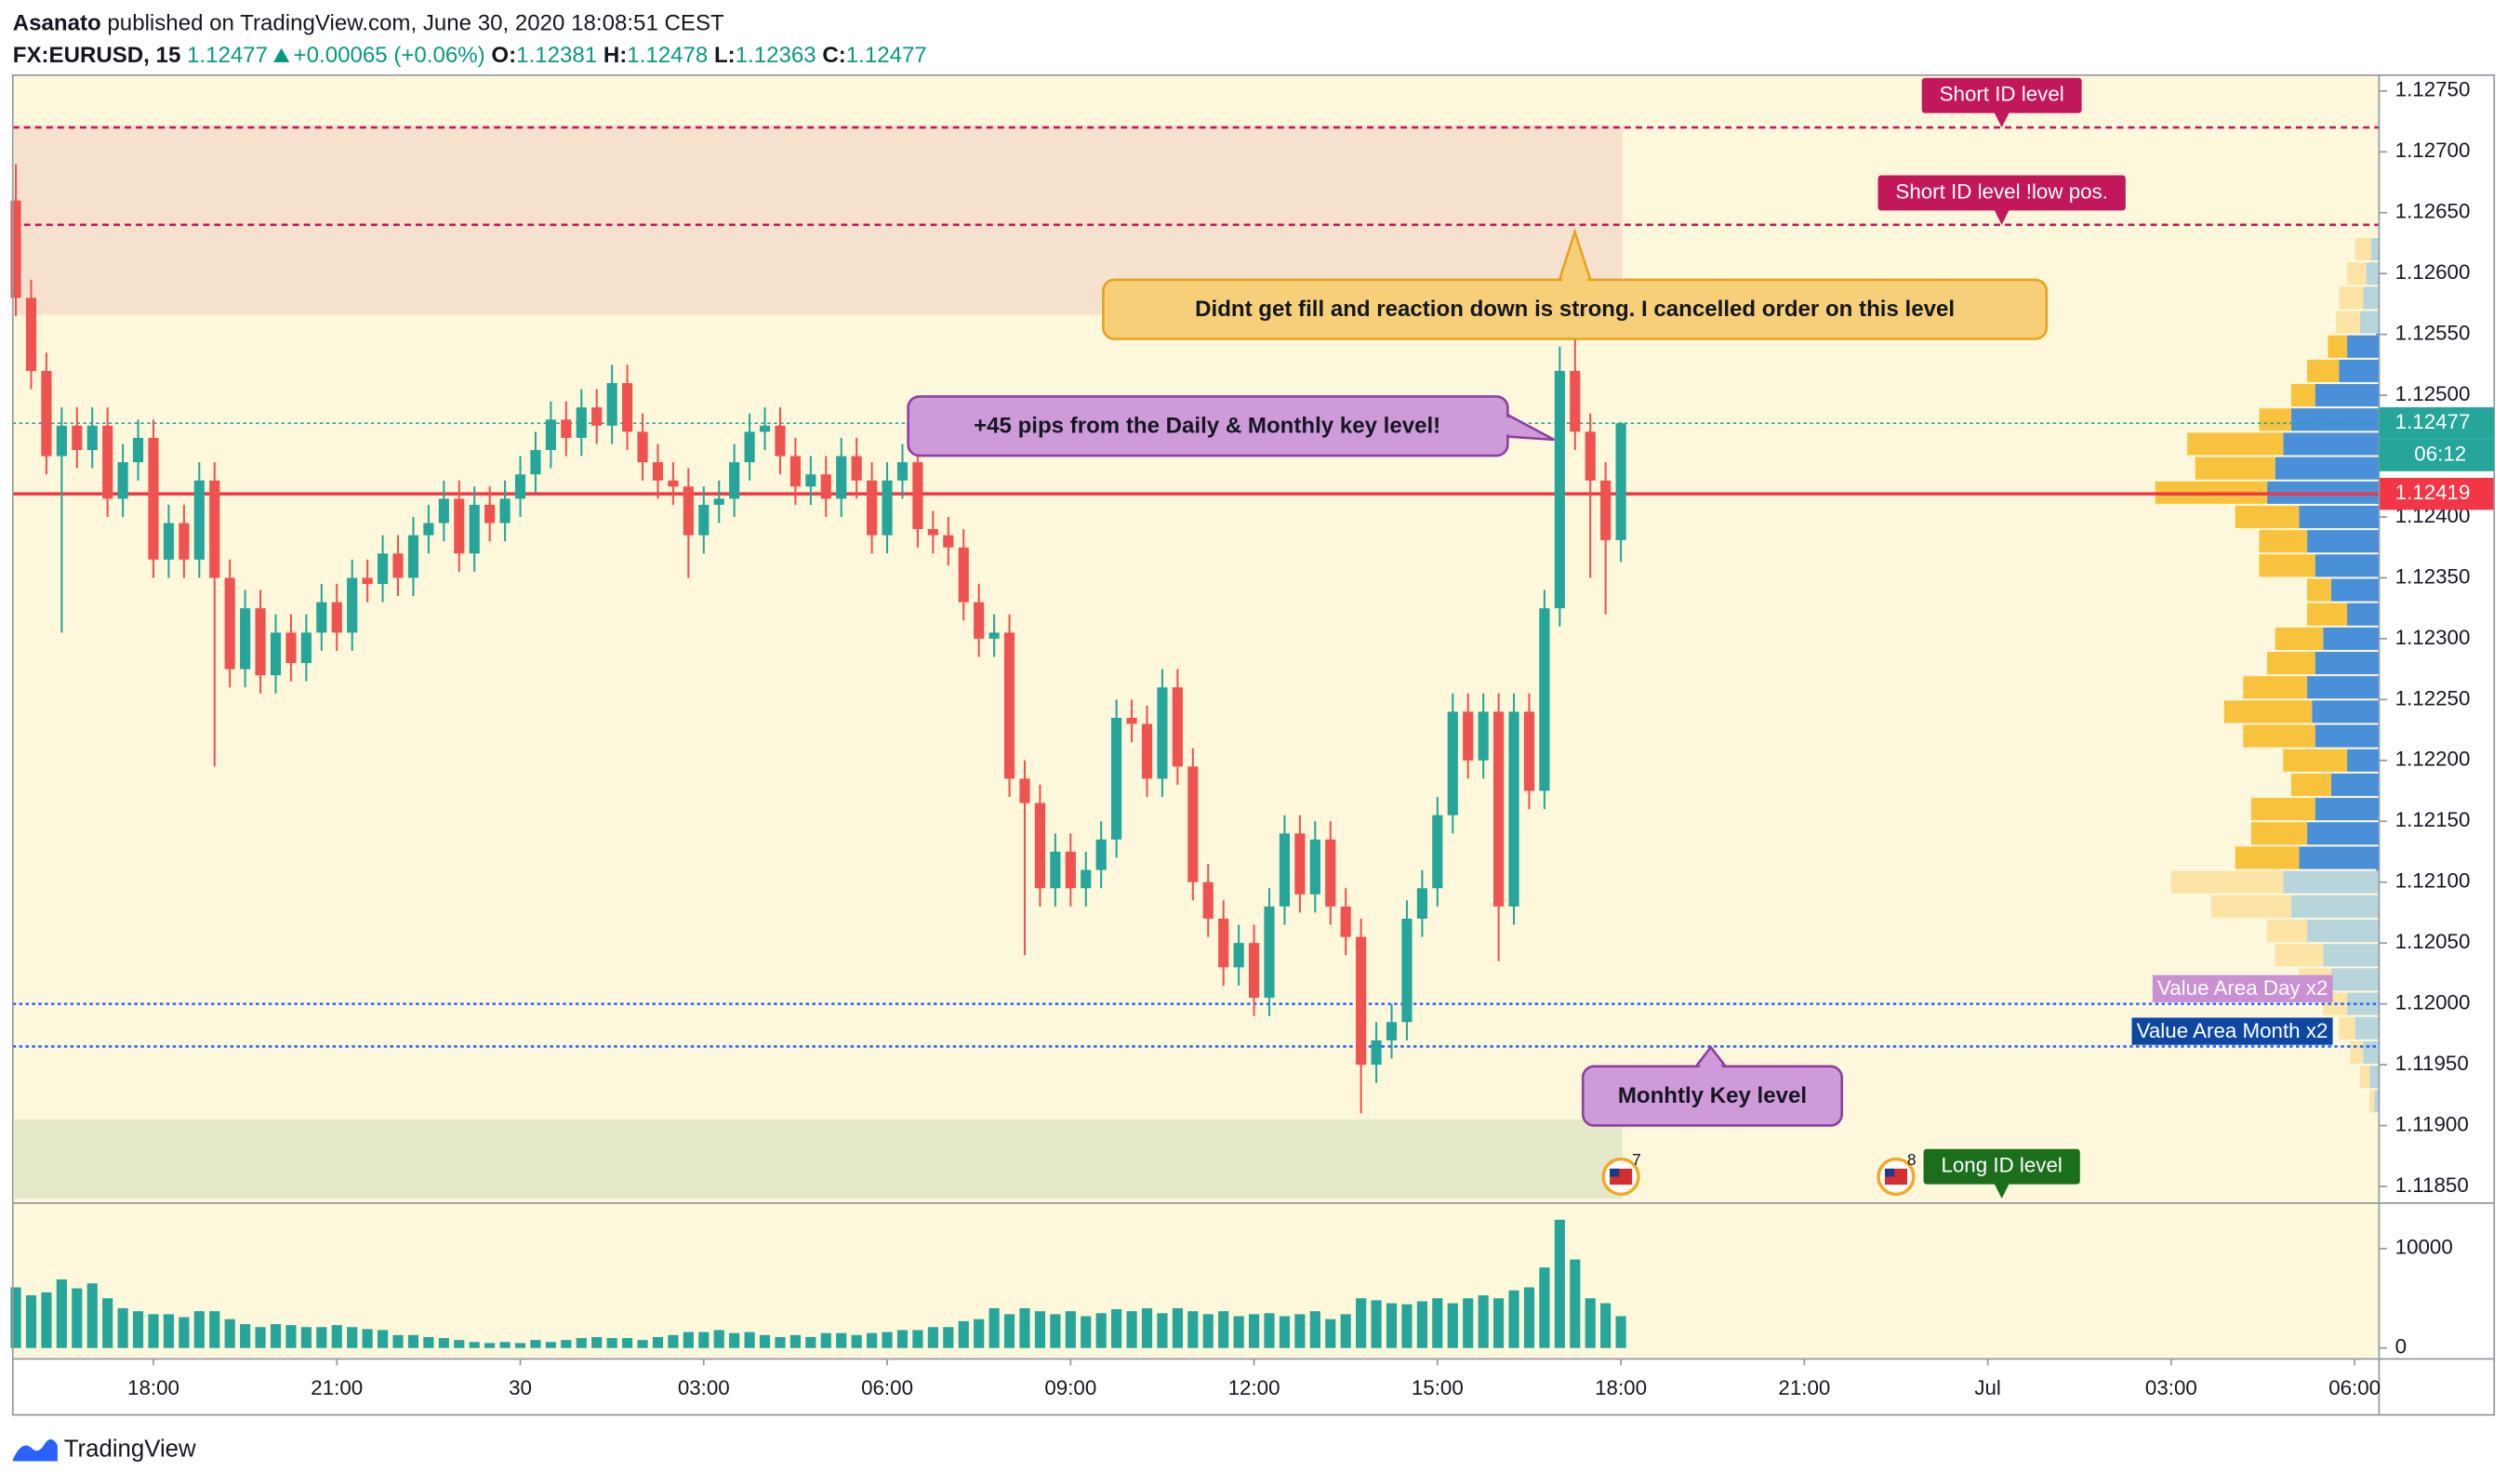 This screenshot has width=2507, height=1484. What do you see at coordinates (2242, 988) in the screenshot?
I see `level-tag-text: Value Area Day x2` at bounding box center [2242, 988].